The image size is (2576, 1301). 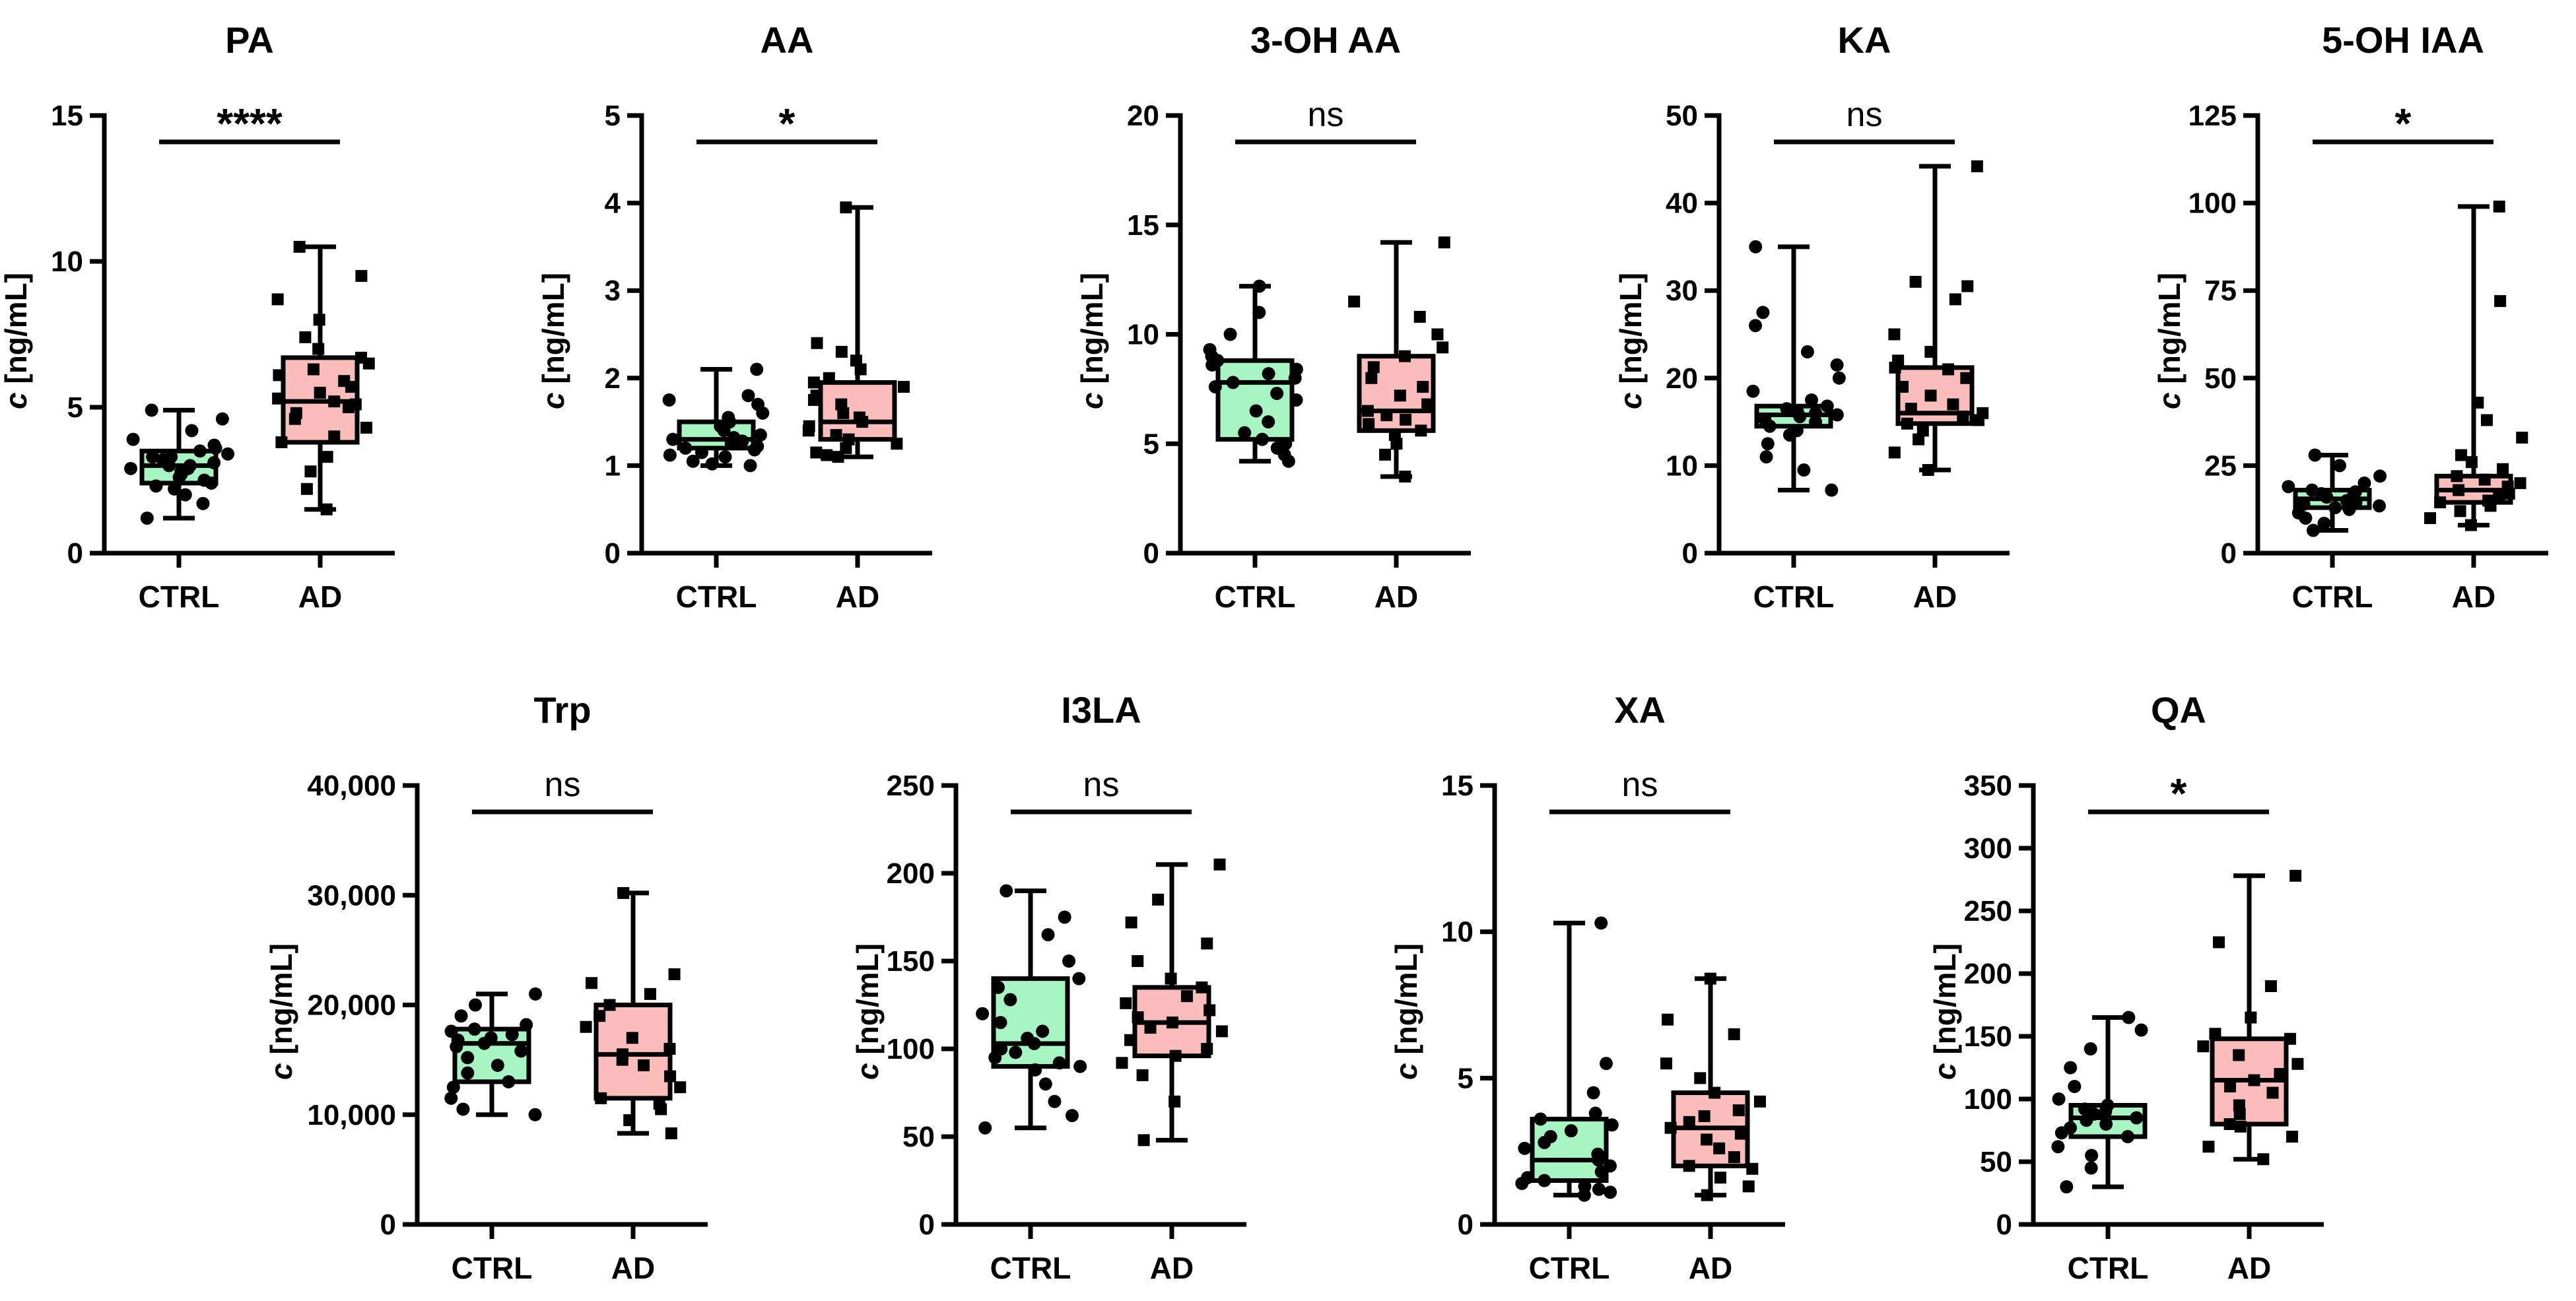 I want to click on y-tick-label: 10,000, so click(x=352, y=1115).